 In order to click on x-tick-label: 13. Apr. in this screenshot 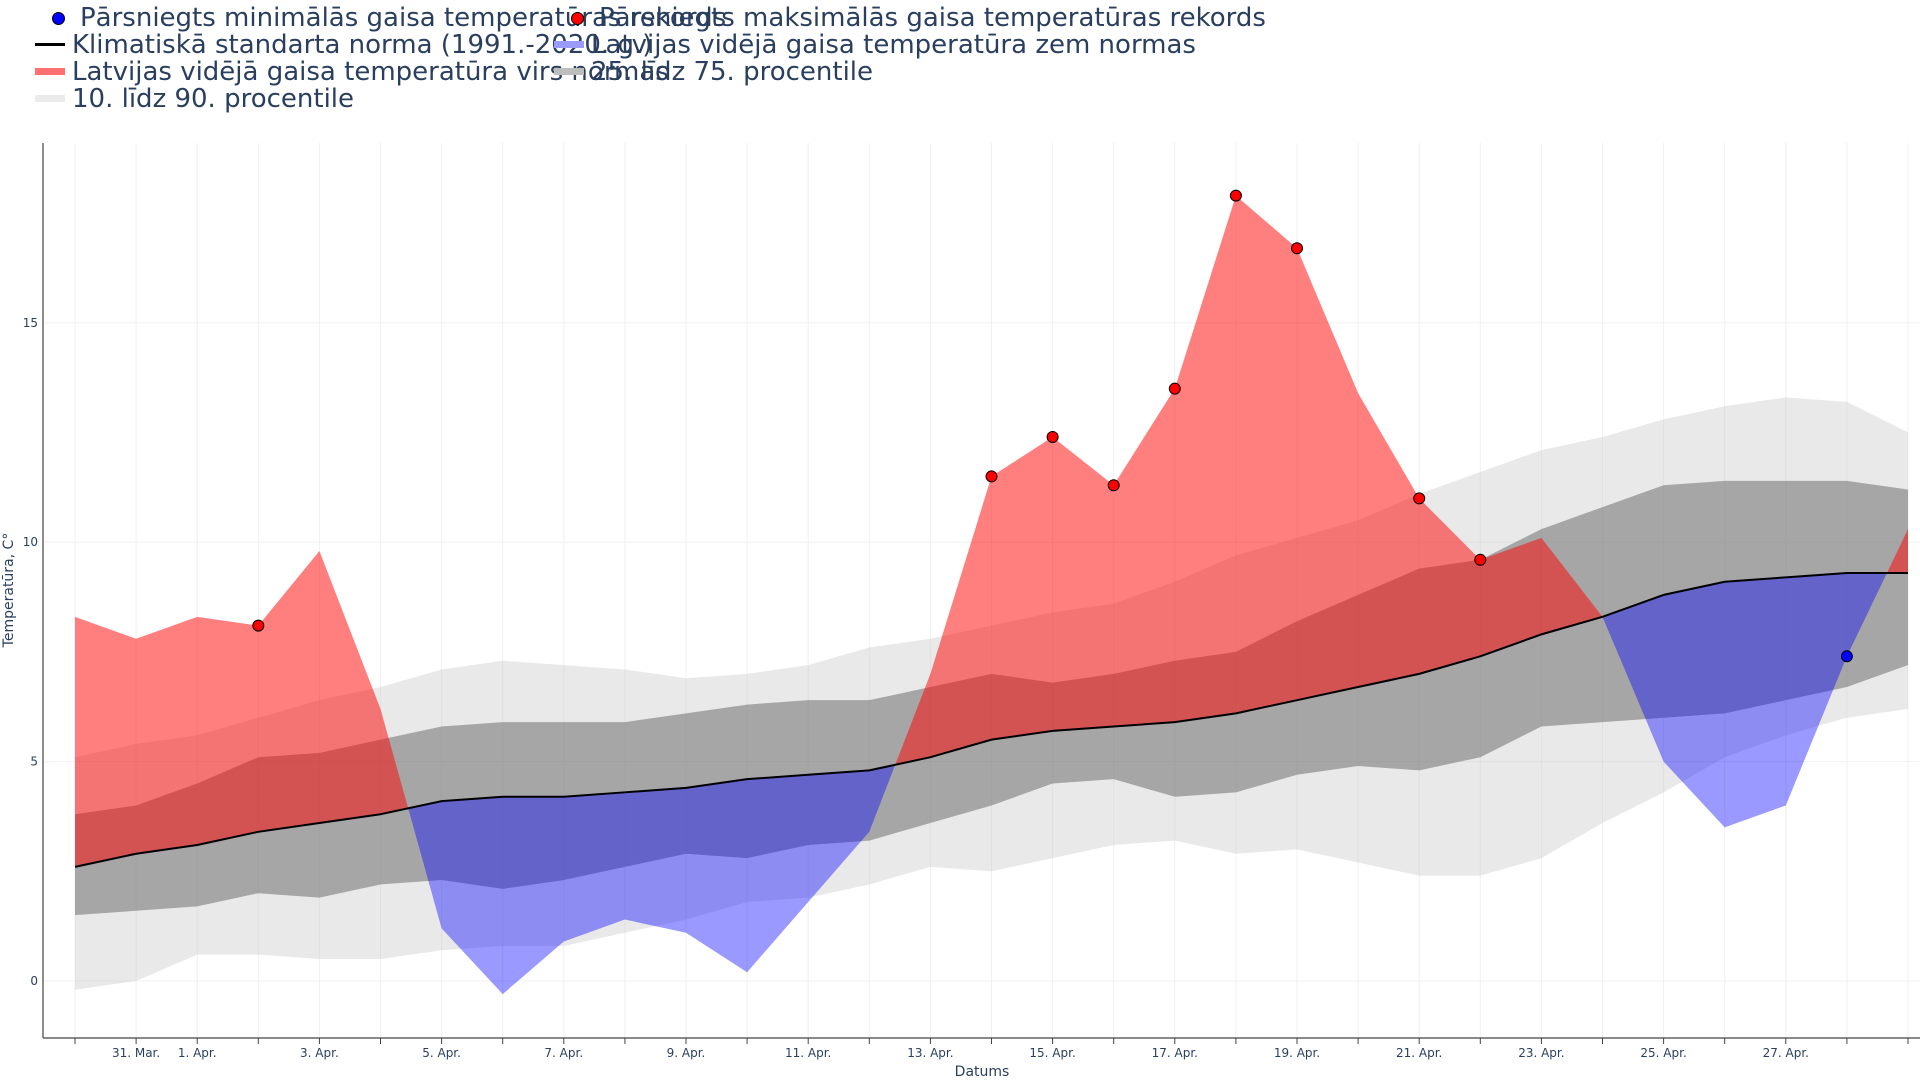, I will do `click(930, 1053)`.